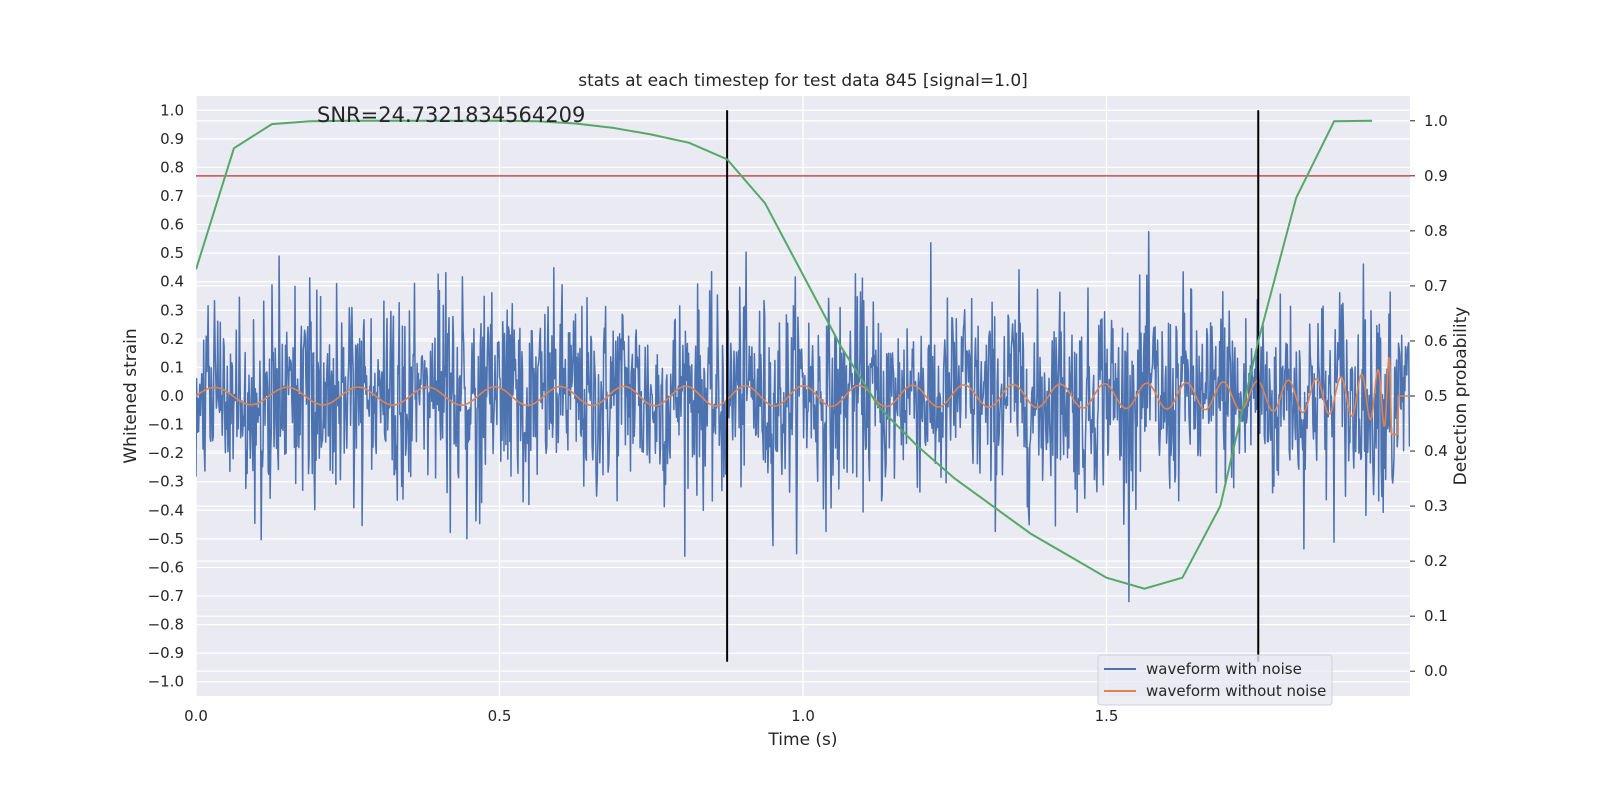 The image size is (1600, 800). Describe the element at coordinates (1461, 396) in the screenshot. I see `y2-axis-label: Detection probability` at that location.